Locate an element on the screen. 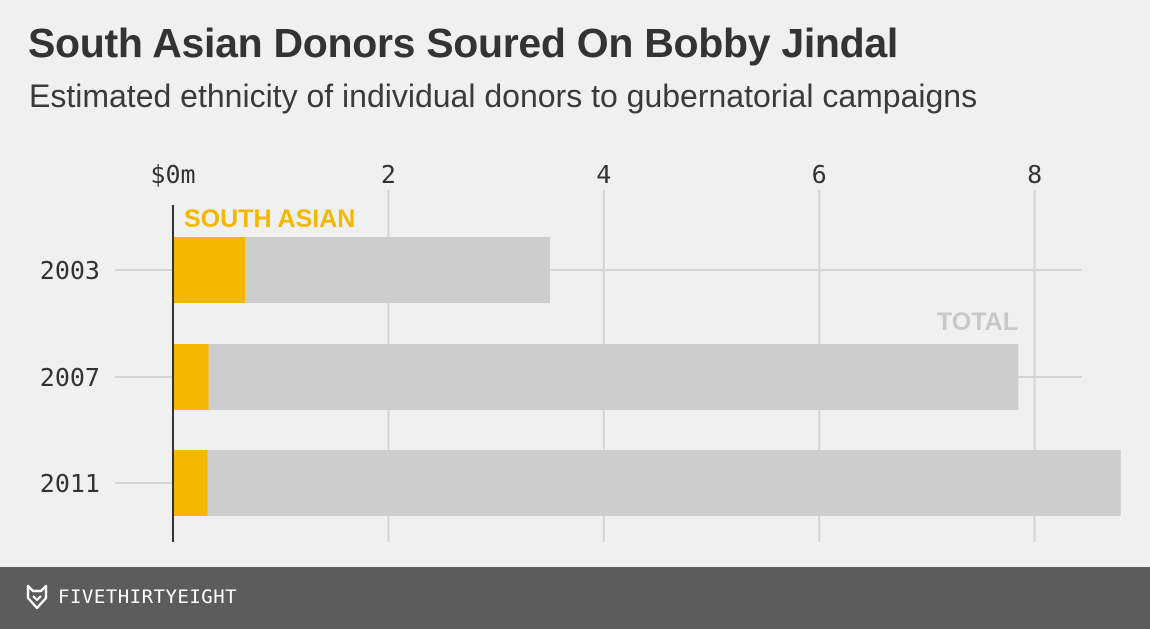  x-tick-label: 4 is located at coordinates (603, 174).